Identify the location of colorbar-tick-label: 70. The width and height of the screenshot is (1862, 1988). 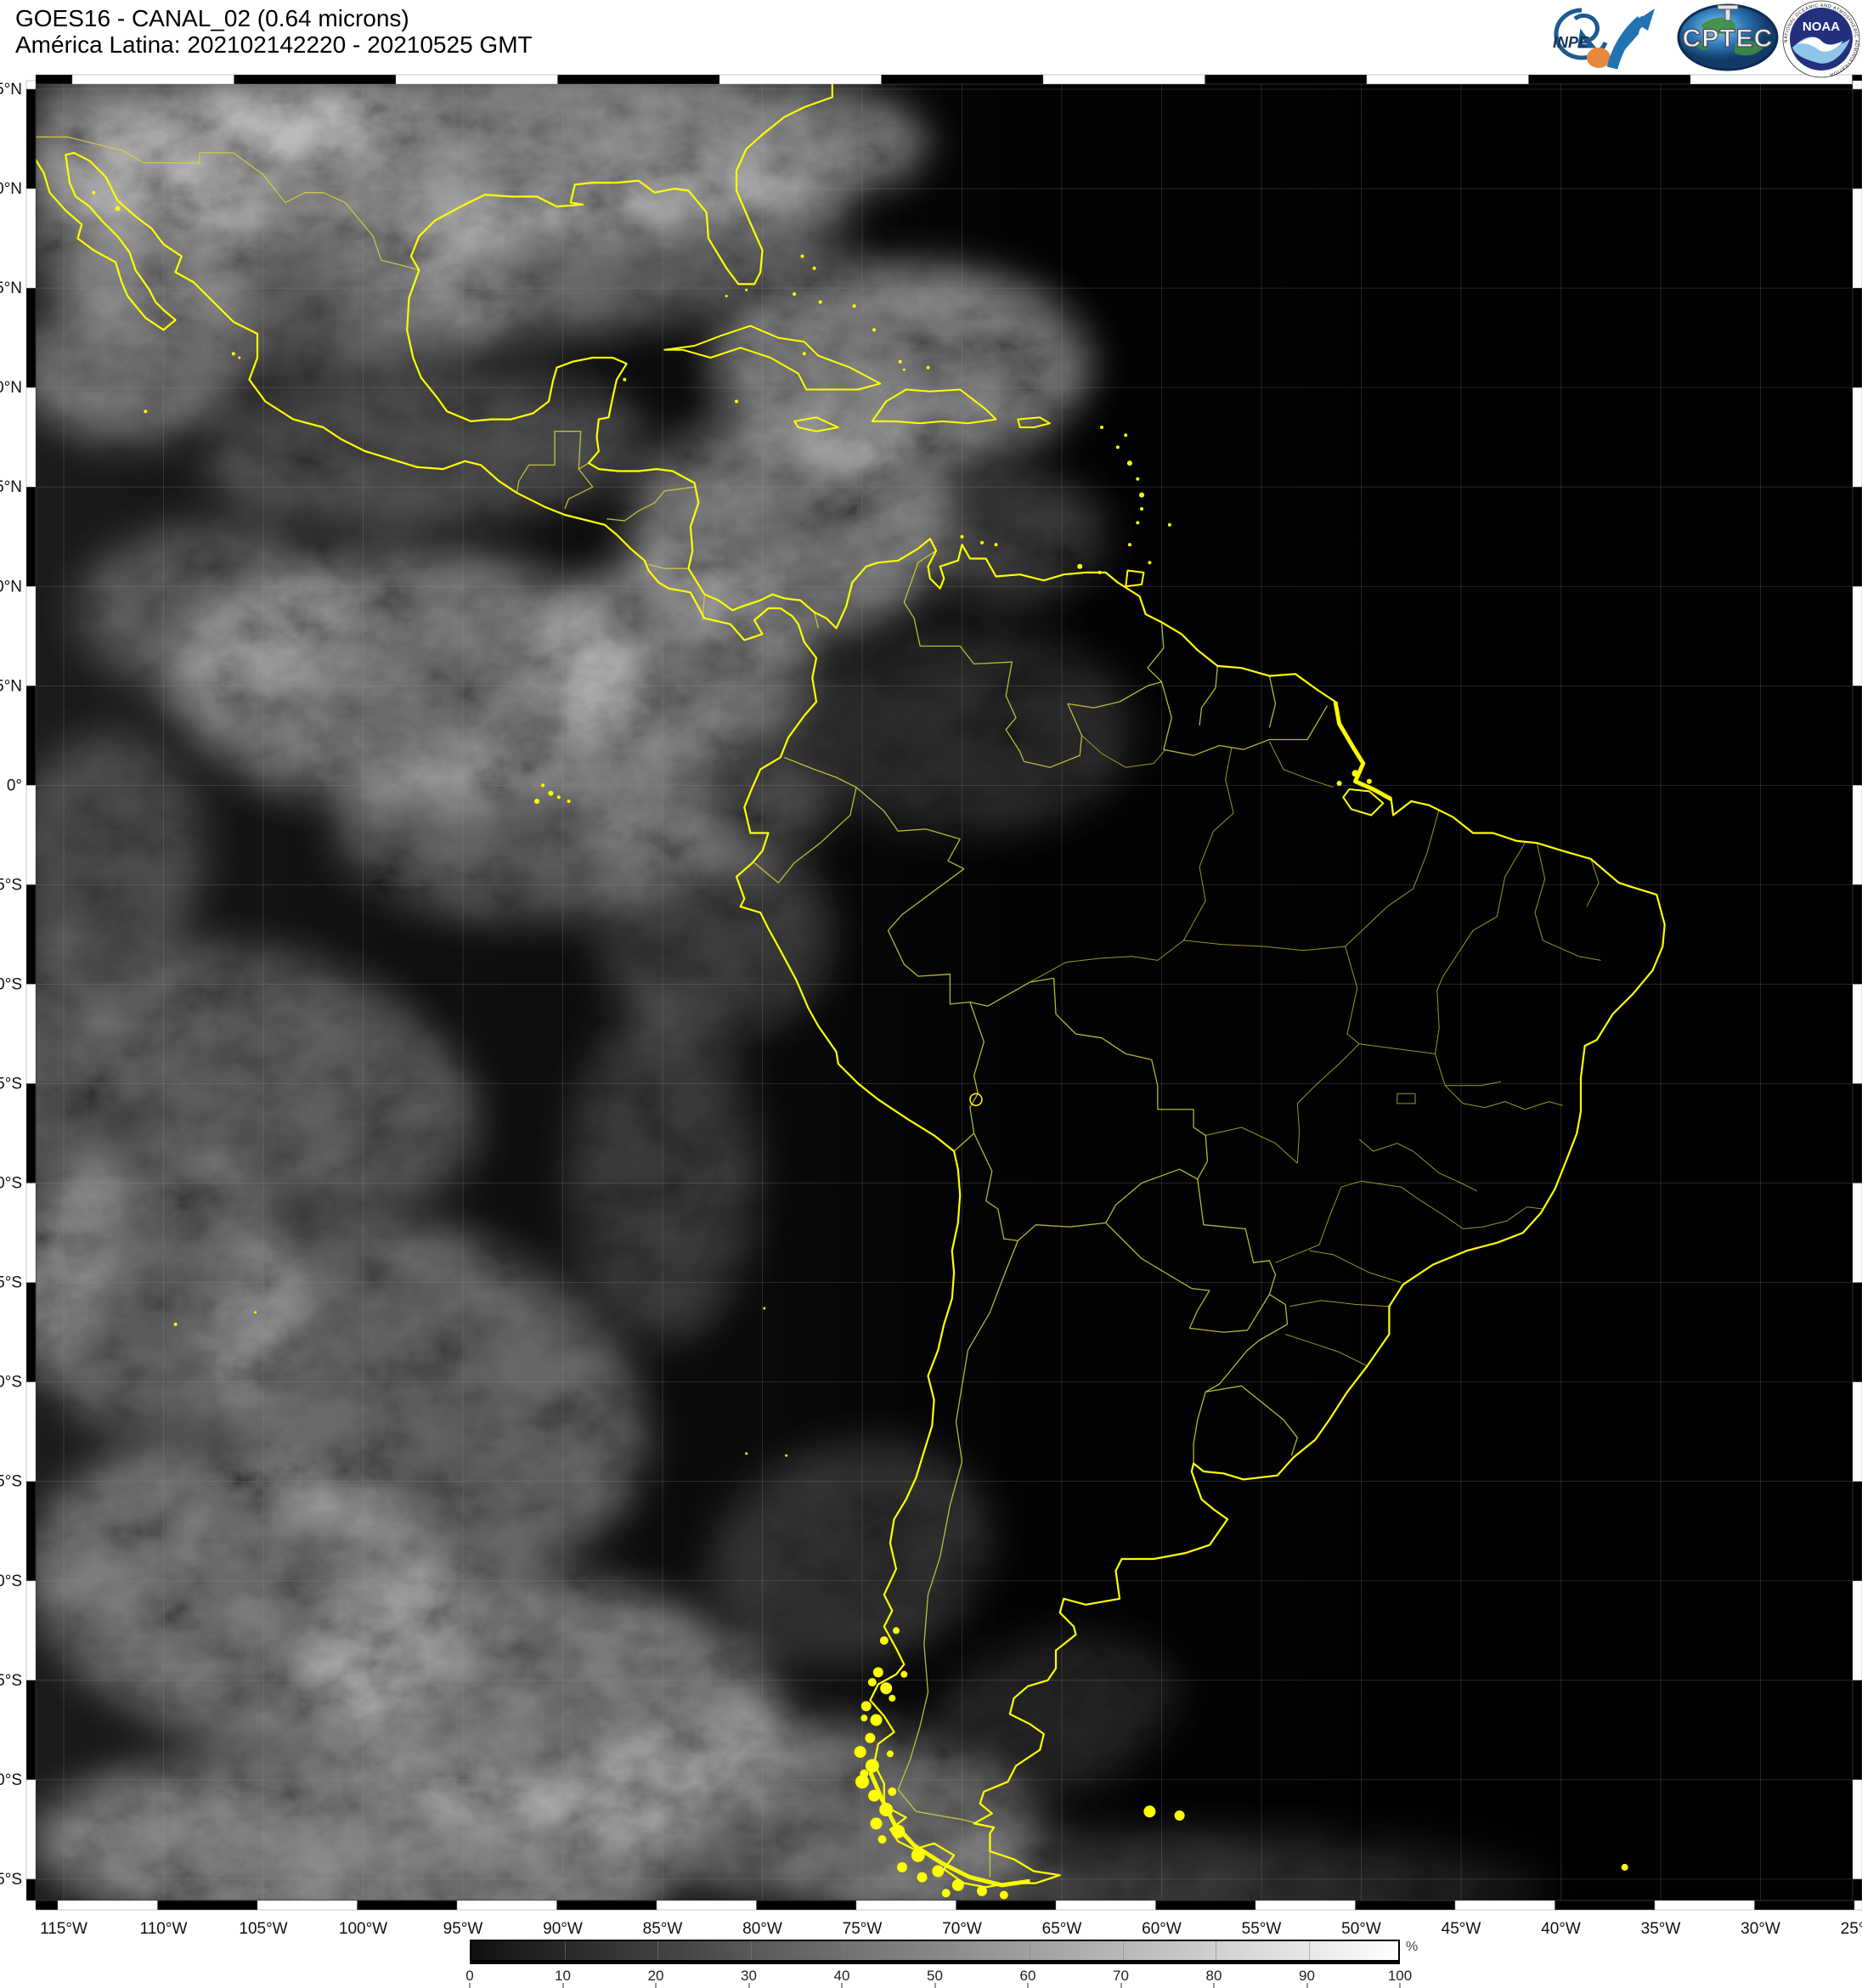
(1121, 1976).